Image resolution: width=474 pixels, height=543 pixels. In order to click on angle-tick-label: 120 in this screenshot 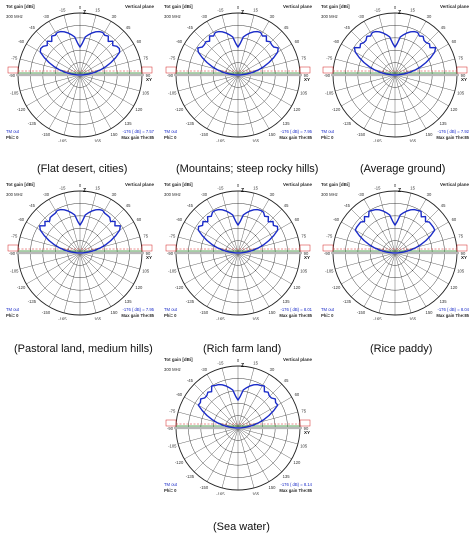, I will do `click(139, 109)`.